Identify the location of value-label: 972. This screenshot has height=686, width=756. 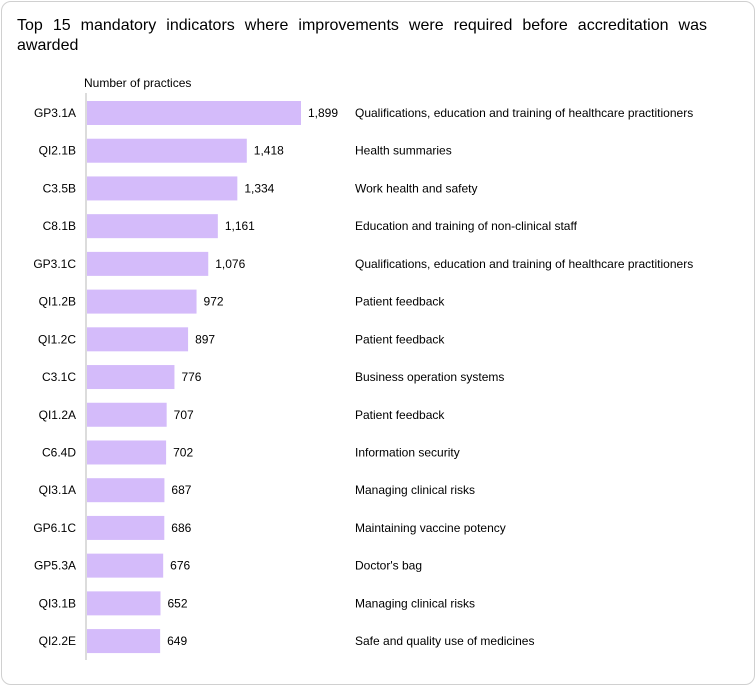
(214, 302).